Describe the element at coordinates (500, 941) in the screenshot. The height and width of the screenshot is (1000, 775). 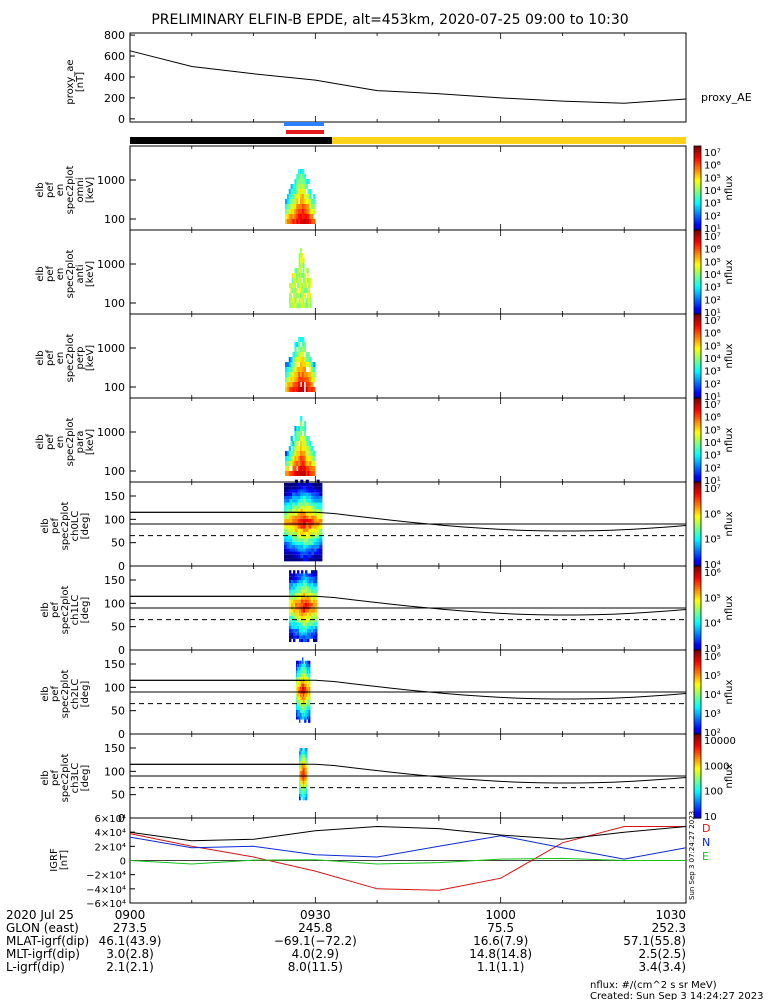
I see `footer-value: 16.6(7.9)` at that location.